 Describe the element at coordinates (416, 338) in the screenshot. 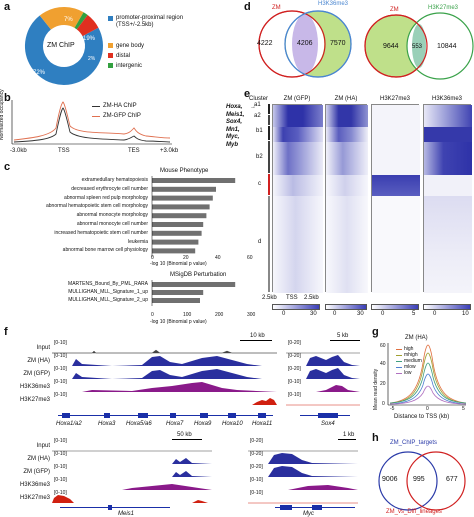

I see `g-title: ZM (HA)` at that location.